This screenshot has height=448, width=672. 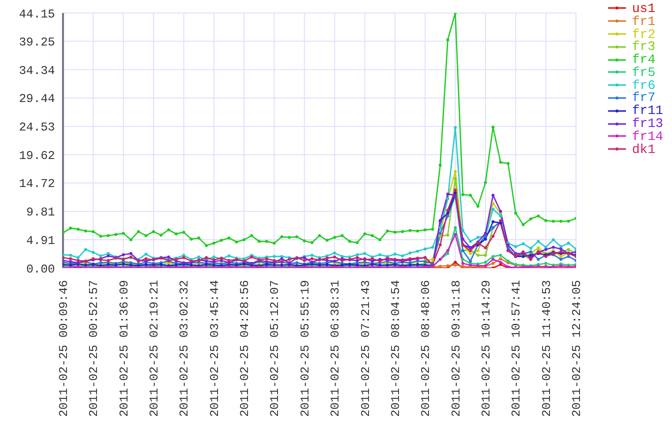 What do you see at coordinates (36, 43) in the screenshot?
I see `y-tick-label: 39.25` at bounding box center [36, 43].